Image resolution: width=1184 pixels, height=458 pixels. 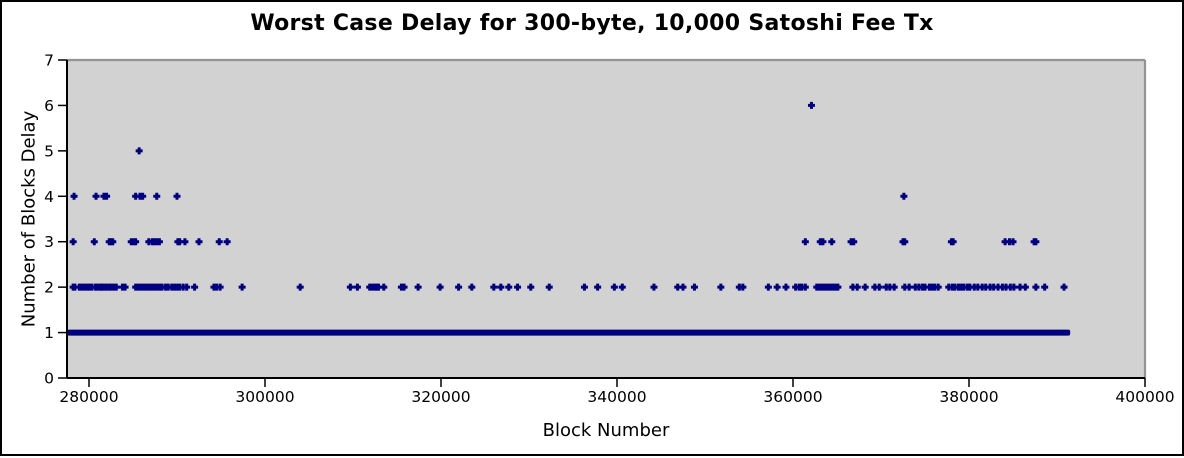 What do you see at coordinates (49, 61) in the screenshot?
I see `y-tick-label: 7` at bounding box center [49, 61].